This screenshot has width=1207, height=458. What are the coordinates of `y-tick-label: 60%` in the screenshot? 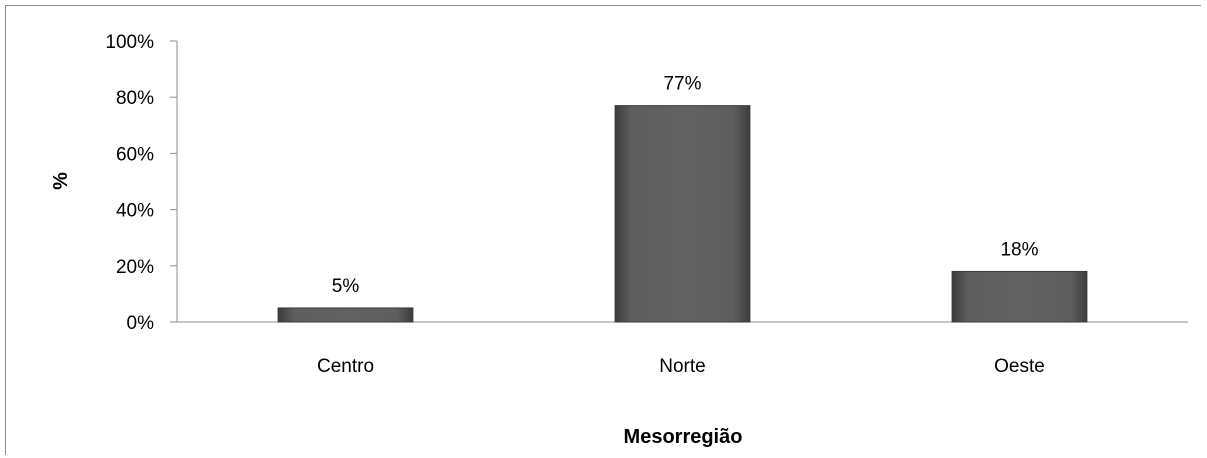 It's located at (135, 154).